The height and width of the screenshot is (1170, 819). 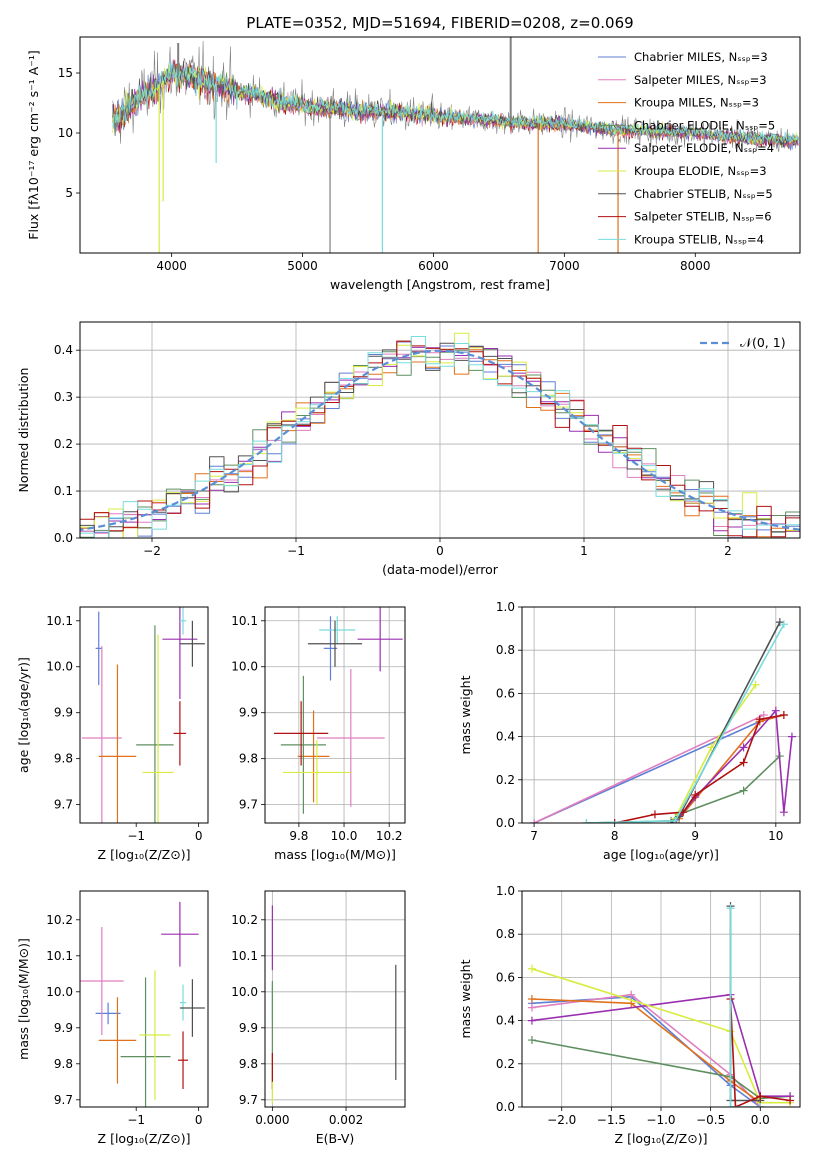 What do you see at coordinates (69, 193) in the screenshot?
I see `y-tick-label: 5` at bounding box center [69, 193].